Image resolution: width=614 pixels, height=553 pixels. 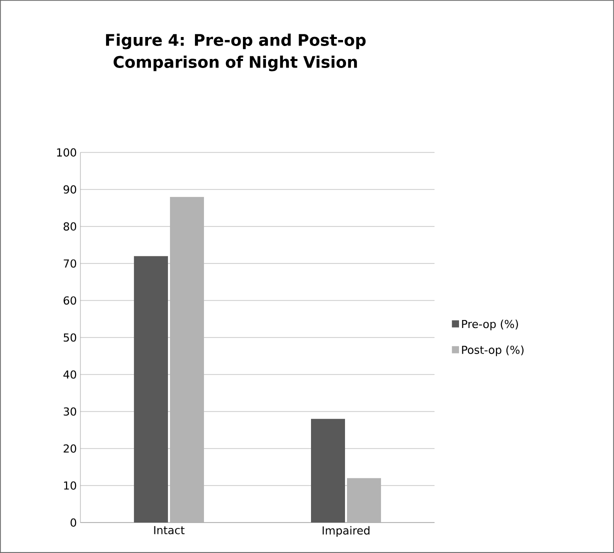 I want to click on y-tick-label: 10, so click(x=70, y=485).